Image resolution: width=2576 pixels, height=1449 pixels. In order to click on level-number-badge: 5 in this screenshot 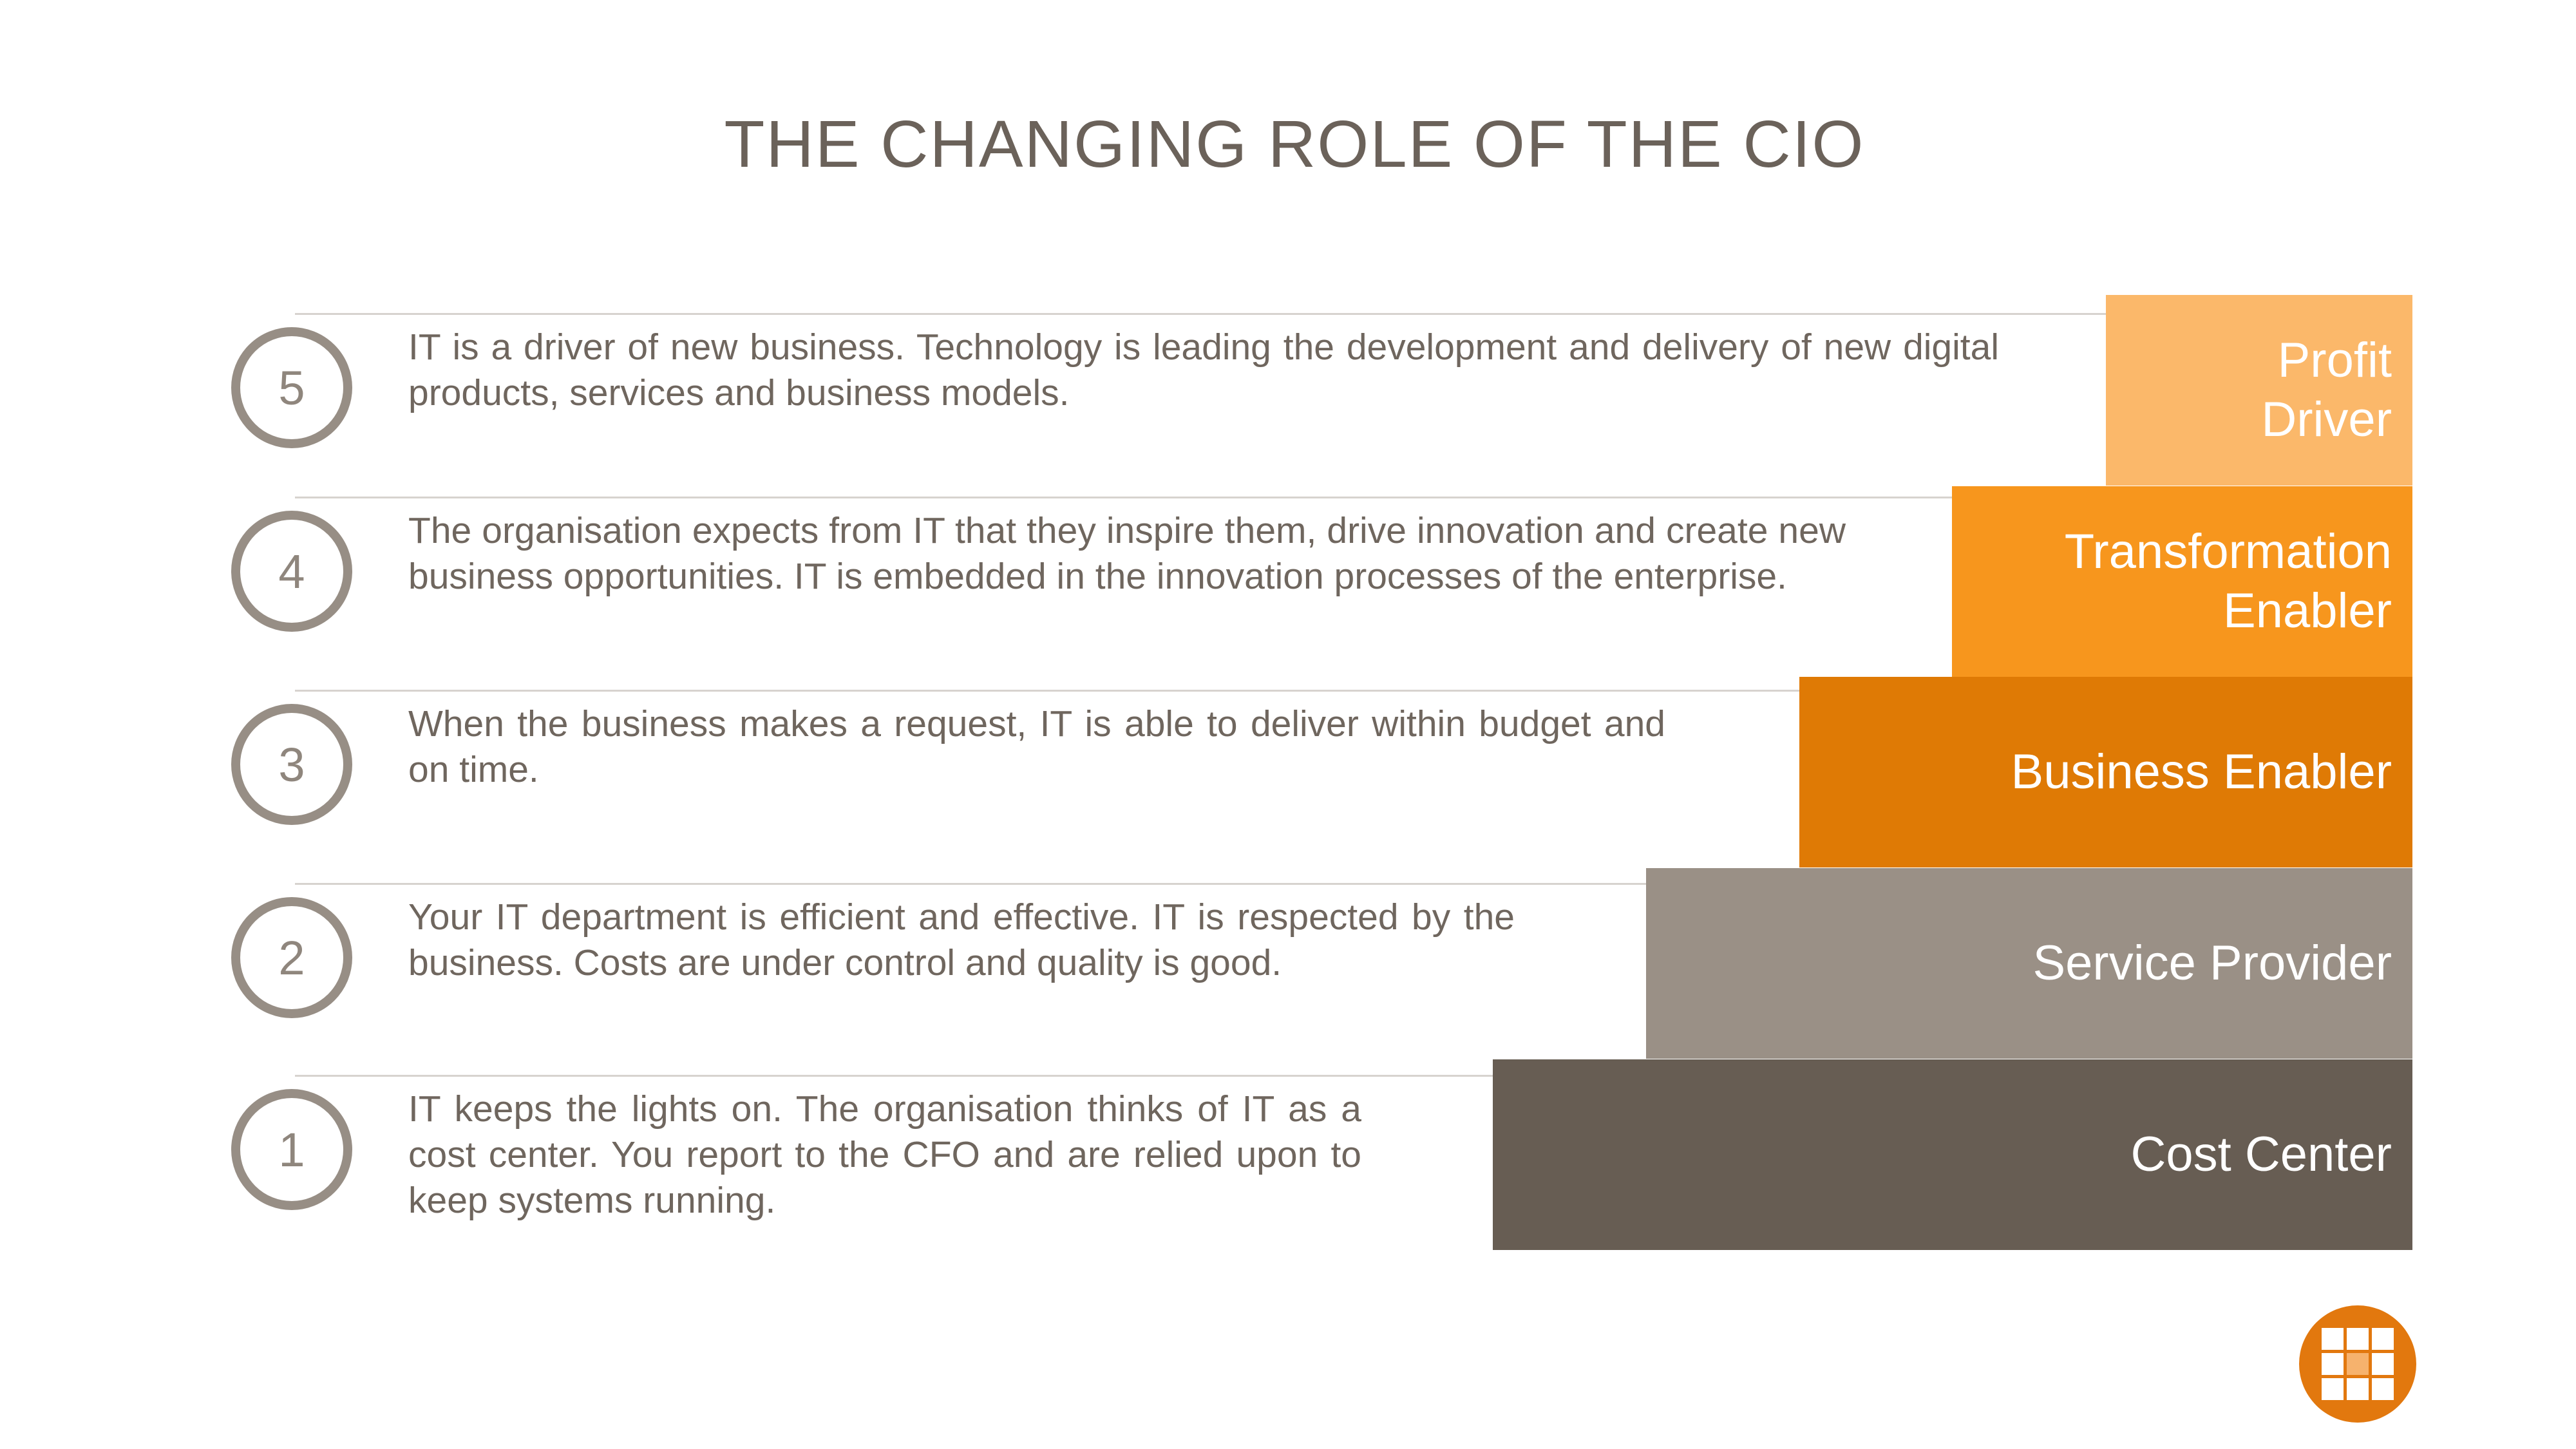, I will do `click(291, 387)`.